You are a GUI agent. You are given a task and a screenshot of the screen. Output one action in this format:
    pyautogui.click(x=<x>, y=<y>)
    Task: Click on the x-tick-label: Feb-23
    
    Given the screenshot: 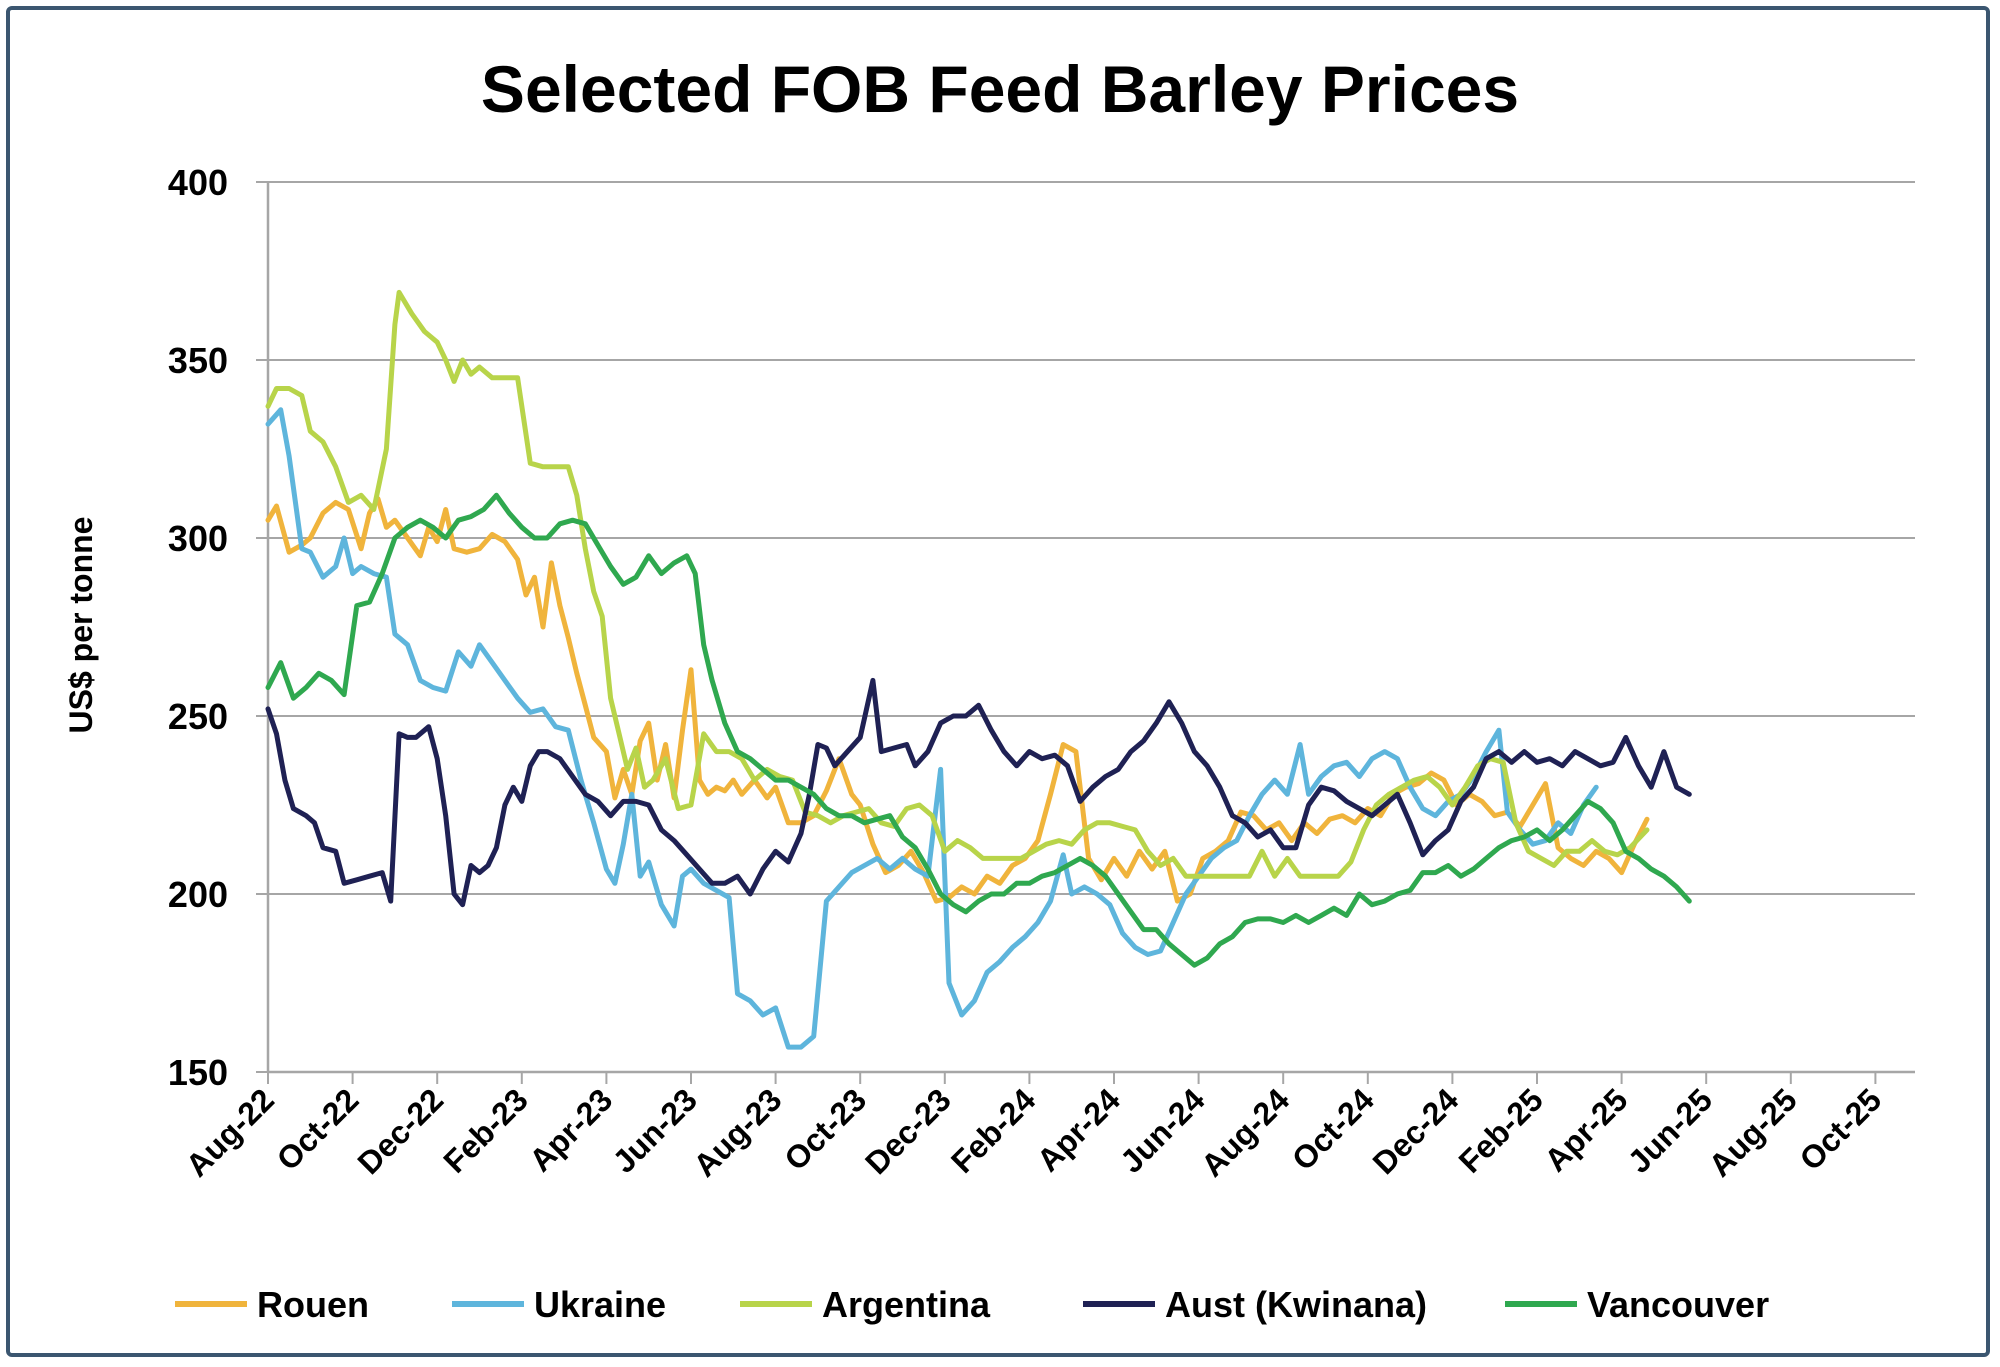 What is the action you would take?
    pyautogui.click(x=485, y=1130)
    